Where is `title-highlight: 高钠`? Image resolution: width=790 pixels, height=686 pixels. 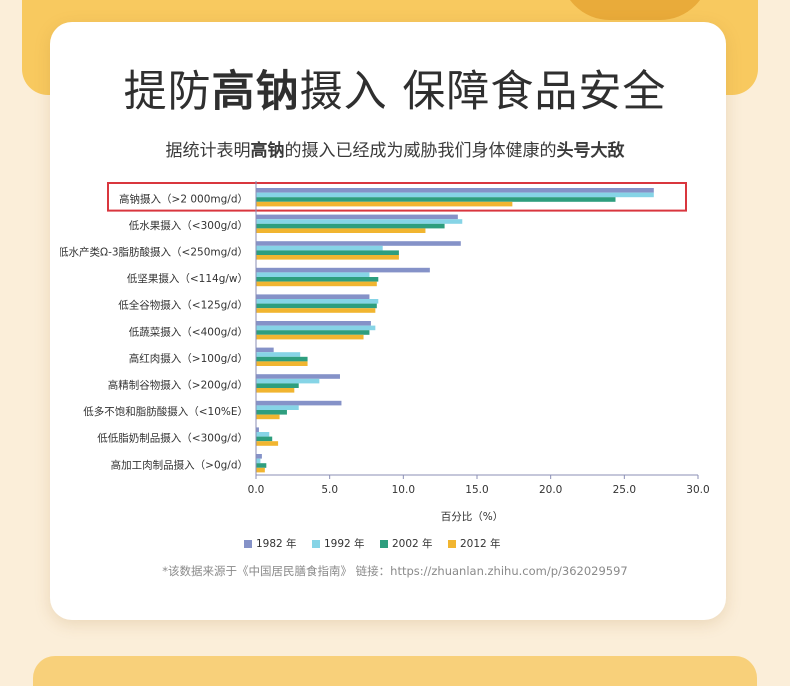
title-highlight: 高钠 is located at coordinates (255, 92).